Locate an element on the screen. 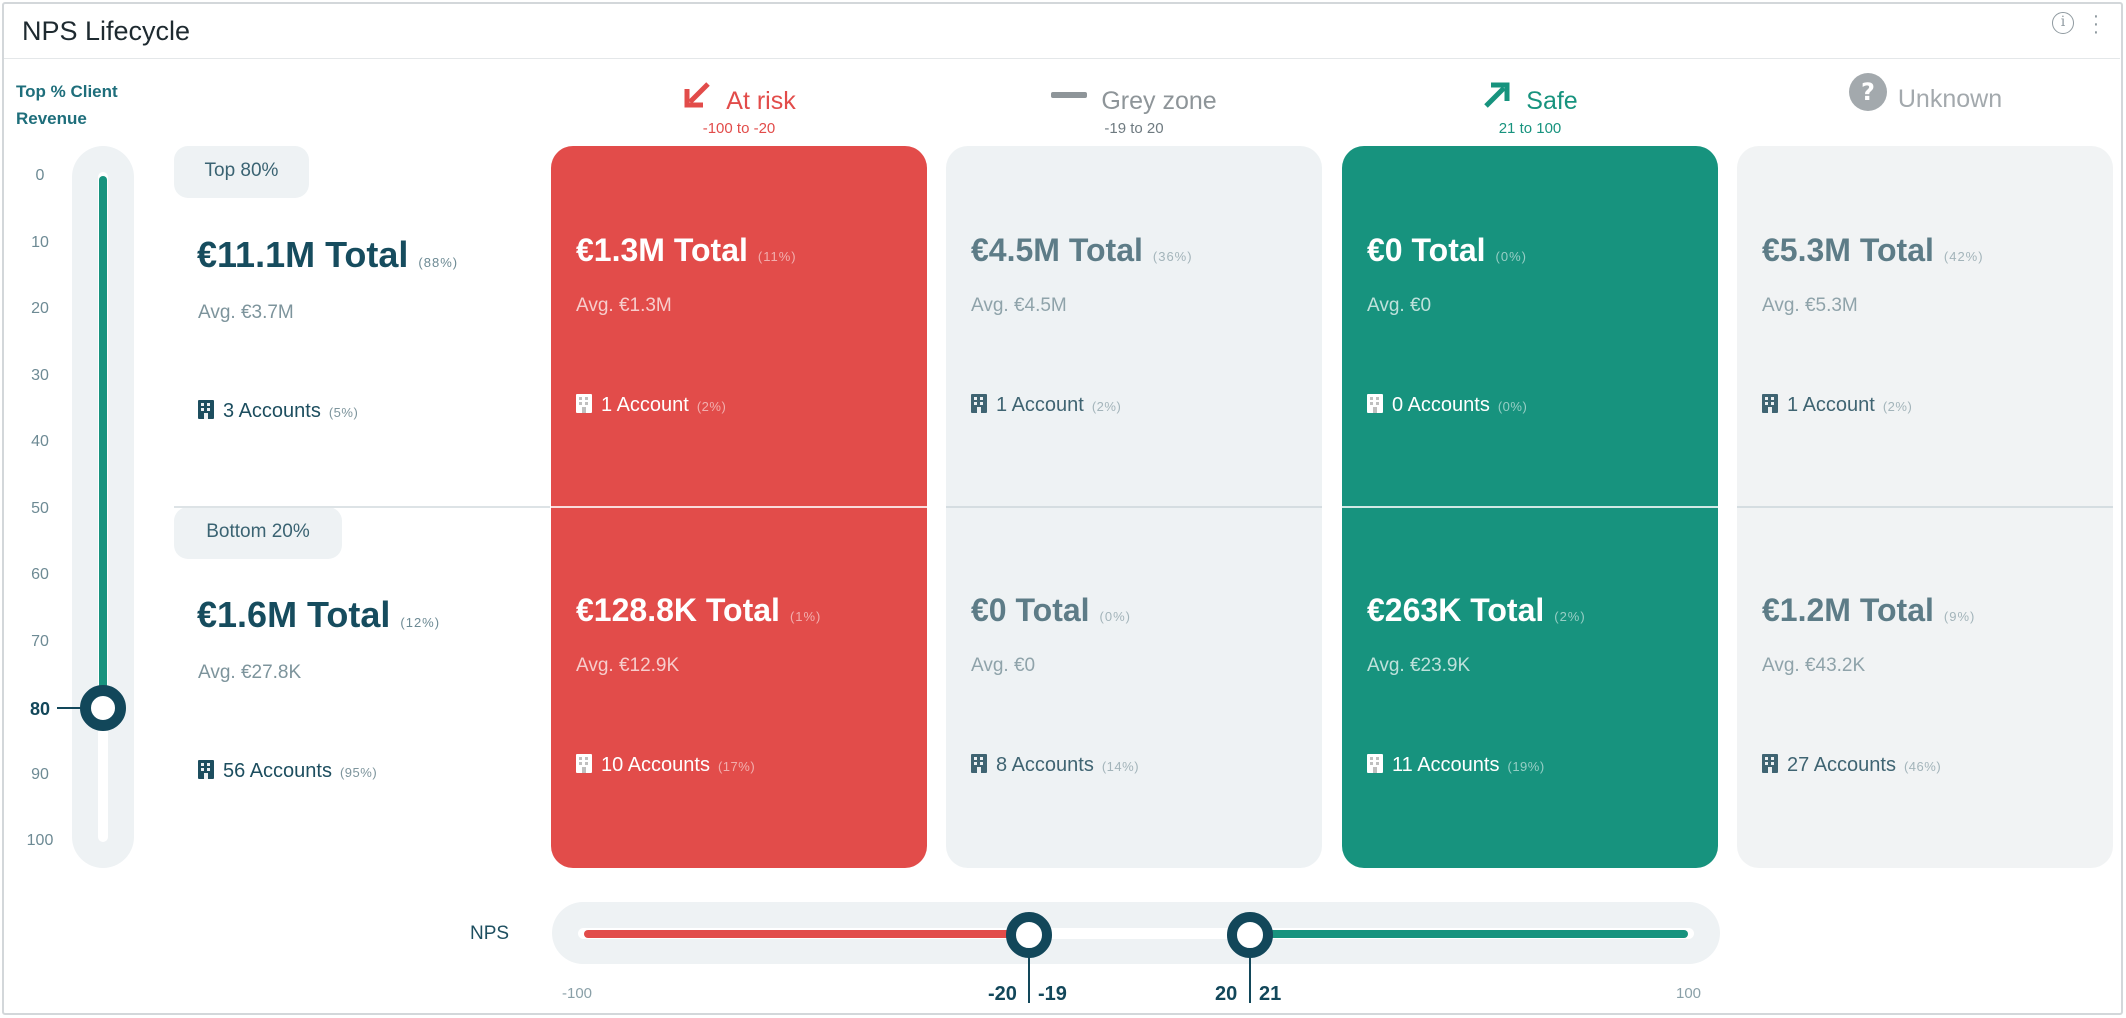  column-header-at-risk: At risk is located at coordinates (739, 99).